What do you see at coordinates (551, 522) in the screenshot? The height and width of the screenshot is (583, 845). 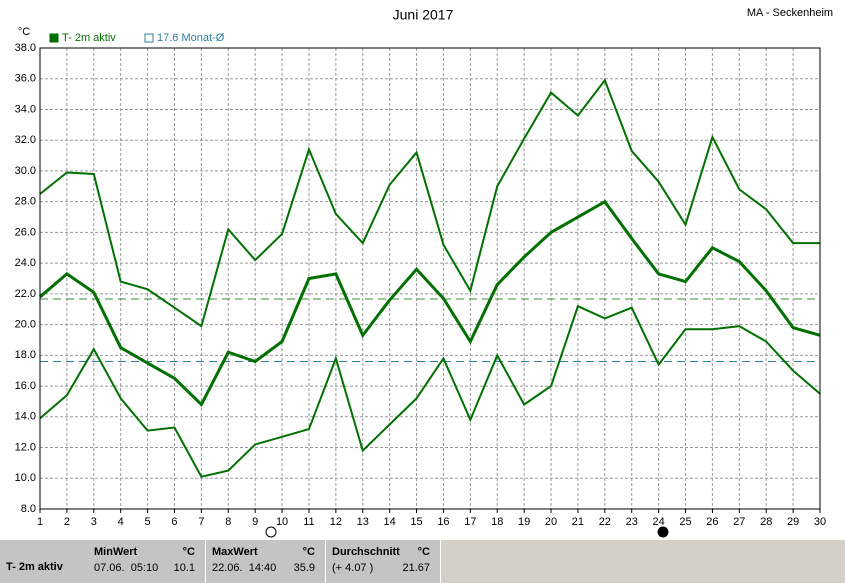 I see `x-tick-label: 20` at bounding box center [551, 522].